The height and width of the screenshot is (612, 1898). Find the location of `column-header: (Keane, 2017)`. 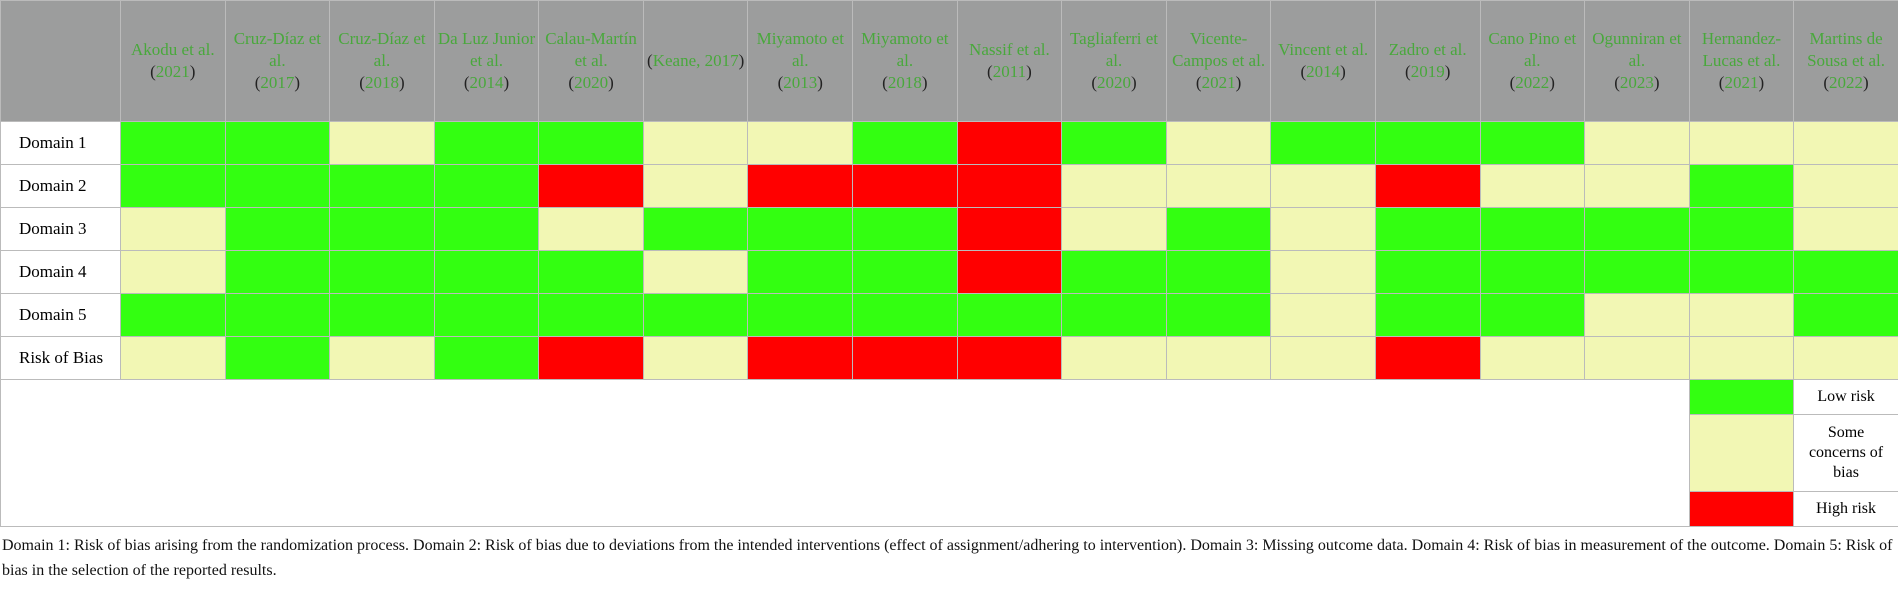

column-header: (Keane, 2017) is located at coordinates (695, 61).